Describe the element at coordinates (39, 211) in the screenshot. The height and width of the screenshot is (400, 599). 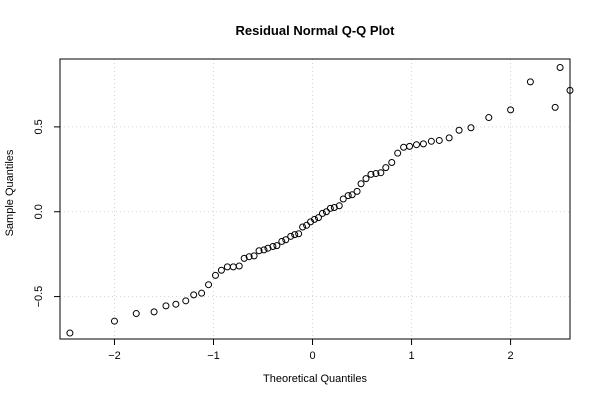
I see `y-tick-label: 0.0` at that location.